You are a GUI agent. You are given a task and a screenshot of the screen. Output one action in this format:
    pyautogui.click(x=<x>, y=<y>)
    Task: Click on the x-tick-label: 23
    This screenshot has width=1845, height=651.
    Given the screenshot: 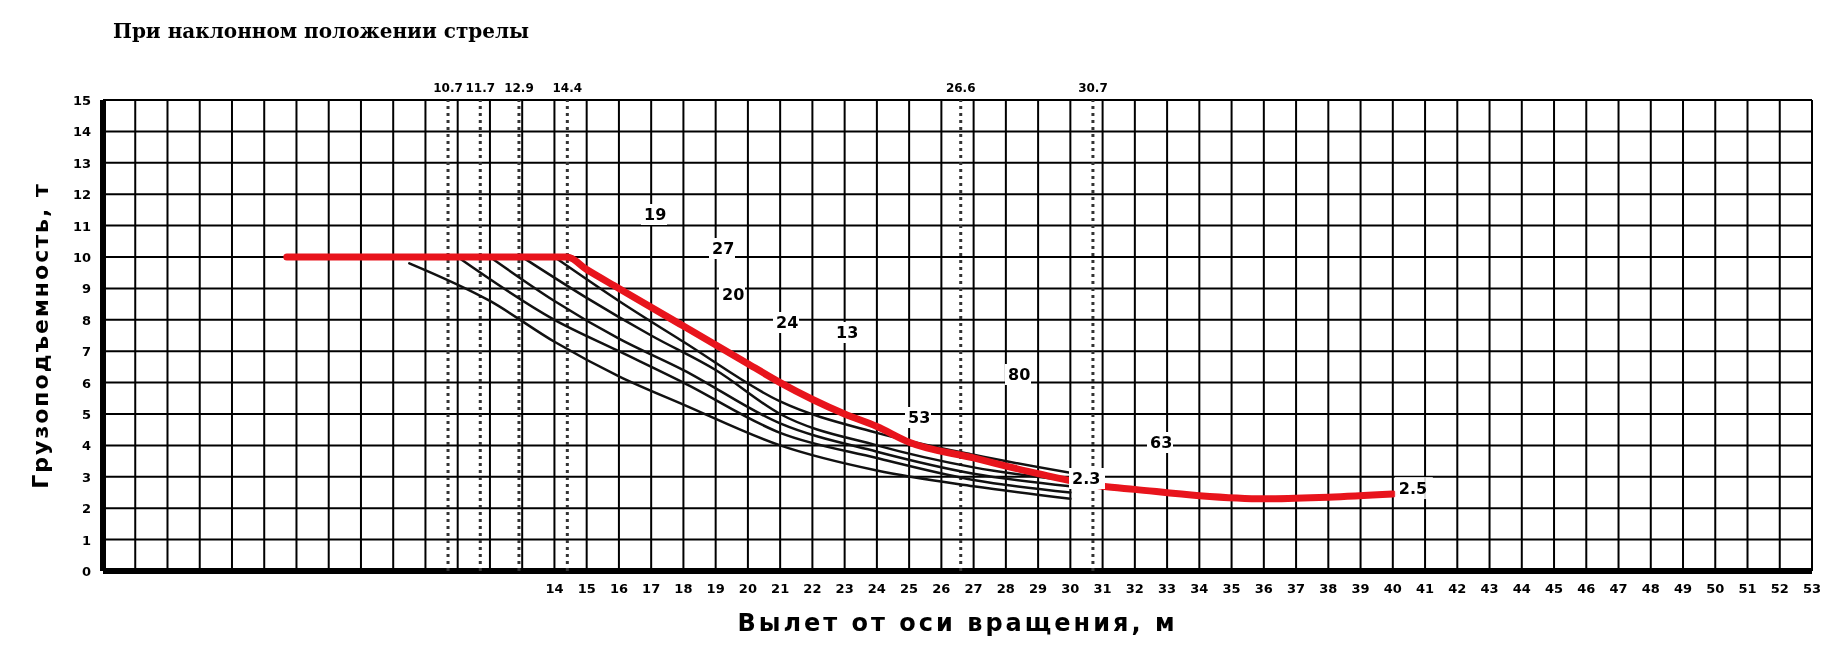 What is the action you would take?
    pyautogui.click(x=844, y=588)
    